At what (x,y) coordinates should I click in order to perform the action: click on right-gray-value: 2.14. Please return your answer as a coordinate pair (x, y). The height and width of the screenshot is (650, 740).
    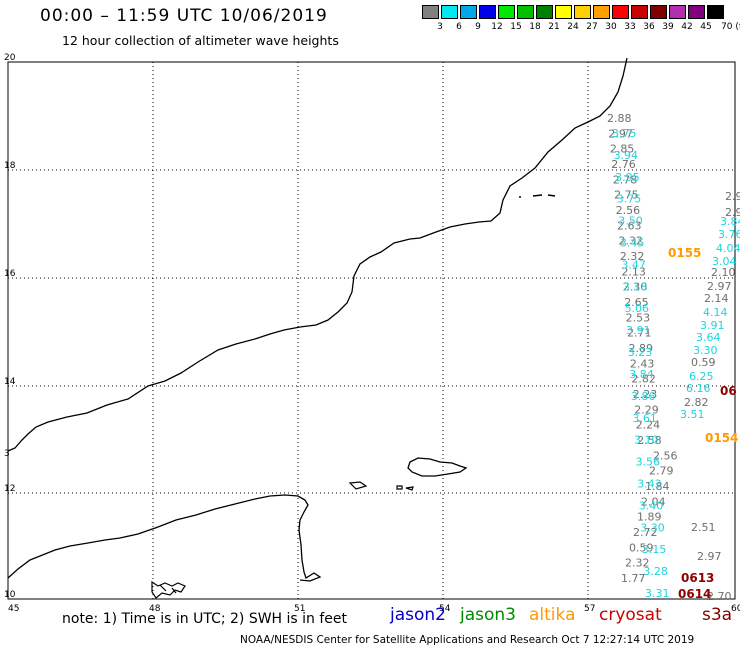
    Looking at the image, I should click on (716, 298).